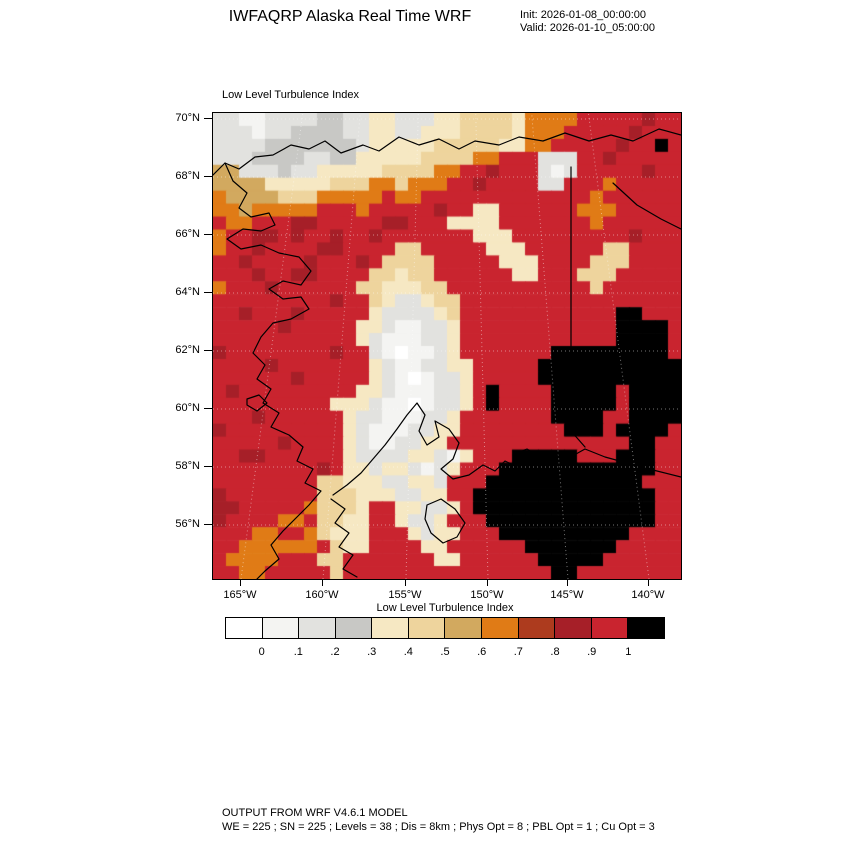 This screenshot has height=850, width=850. What do you see at coordinates (290, 95) in the screenshot?
I see `field-title: Low Level Turbulence Index` at bounding box center [290, 95].